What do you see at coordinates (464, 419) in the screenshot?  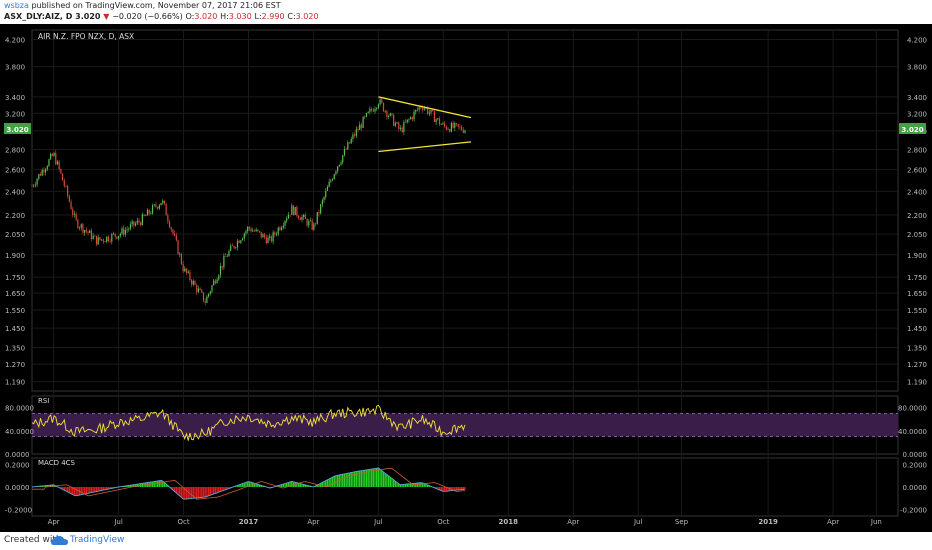 I see `rsi-pane: RSI` at bounding box center [464, 419].